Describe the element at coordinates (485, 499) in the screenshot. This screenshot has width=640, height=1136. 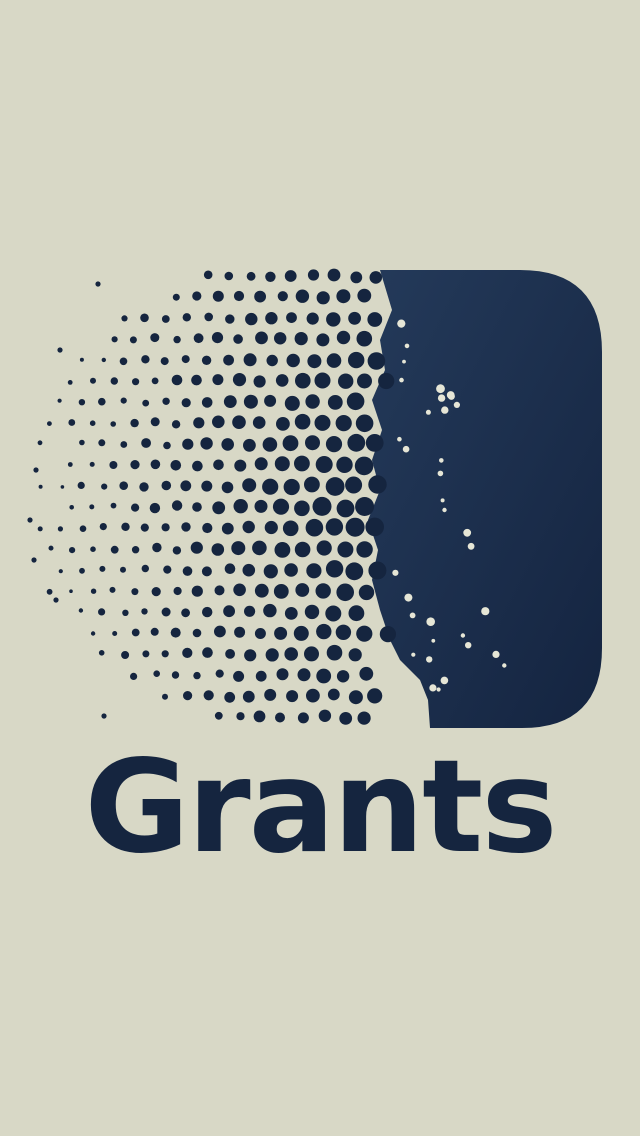
I see `logo-solid-block` at that location.